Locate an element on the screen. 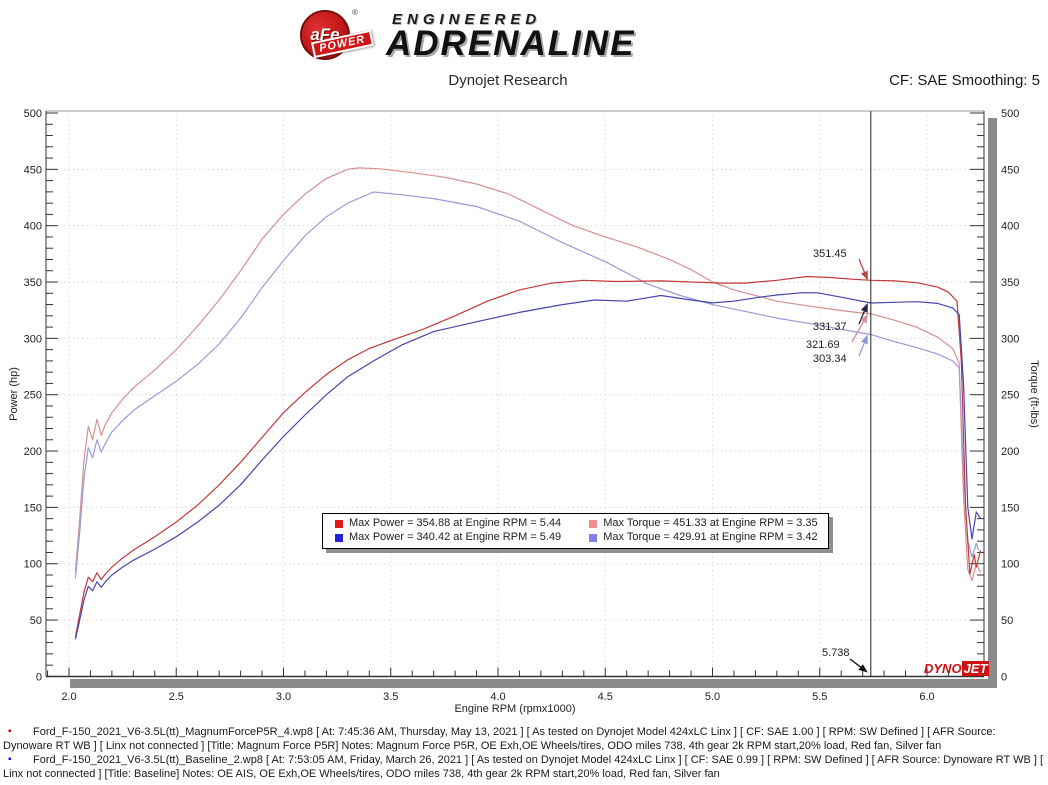 This screenshot has width=1048, height=785. adrenaline-text: ADRENALINE is located at coordinates (511, 43).